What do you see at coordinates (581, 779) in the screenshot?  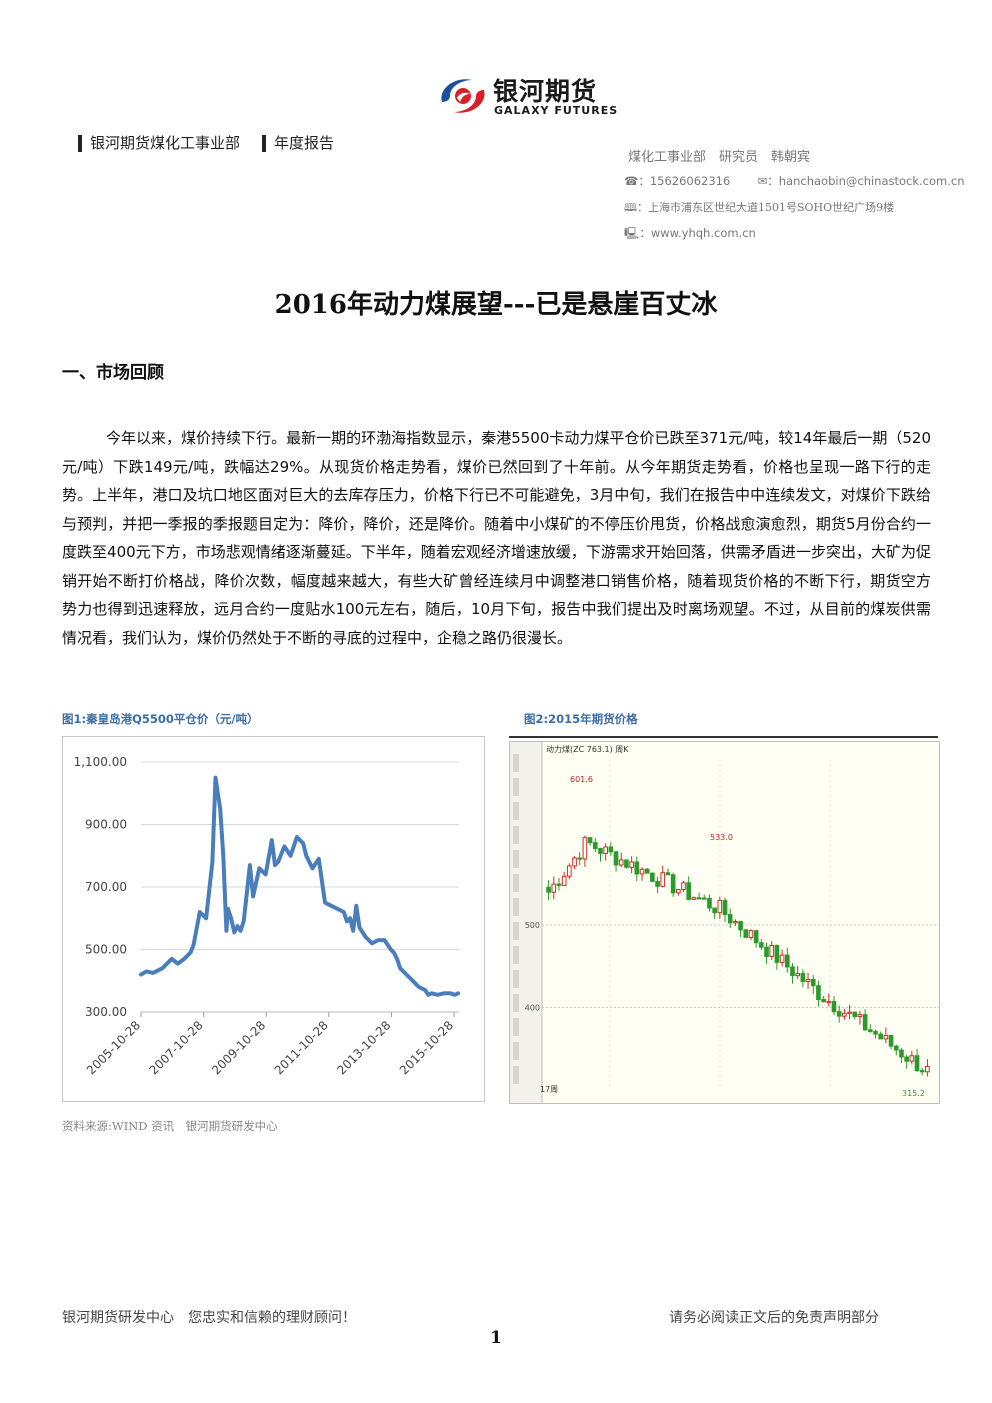 I see `candle-annotation: 601.6` at bounding box center [581, 779].